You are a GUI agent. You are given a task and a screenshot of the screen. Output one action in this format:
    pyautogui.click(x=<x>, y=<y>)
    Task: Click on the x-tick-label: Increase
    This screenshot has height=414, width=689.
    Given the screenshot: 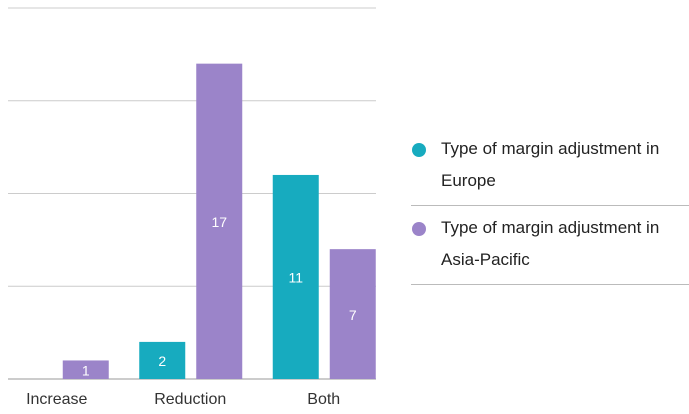 What is the action you would take?
    pyautogui.click(x=56, y=399)
    